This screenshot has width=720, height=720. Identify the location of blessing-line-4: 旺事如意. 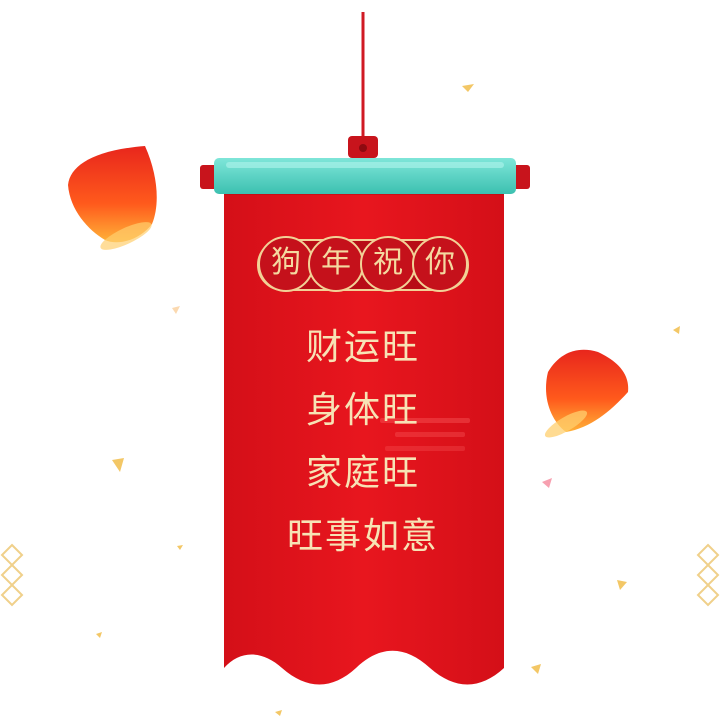
(362, 536).